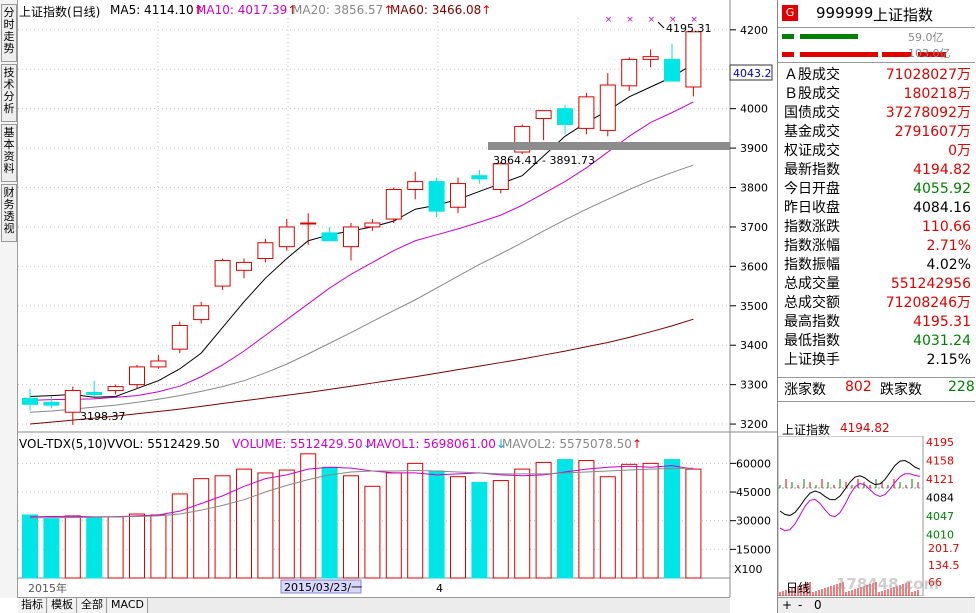 The height and width of the screenshot is (613, 976). What do you see at coordinates (753, 492) in the screenshot?
I see `vol-tick-label: 45000` at bounding box center [753, 492].